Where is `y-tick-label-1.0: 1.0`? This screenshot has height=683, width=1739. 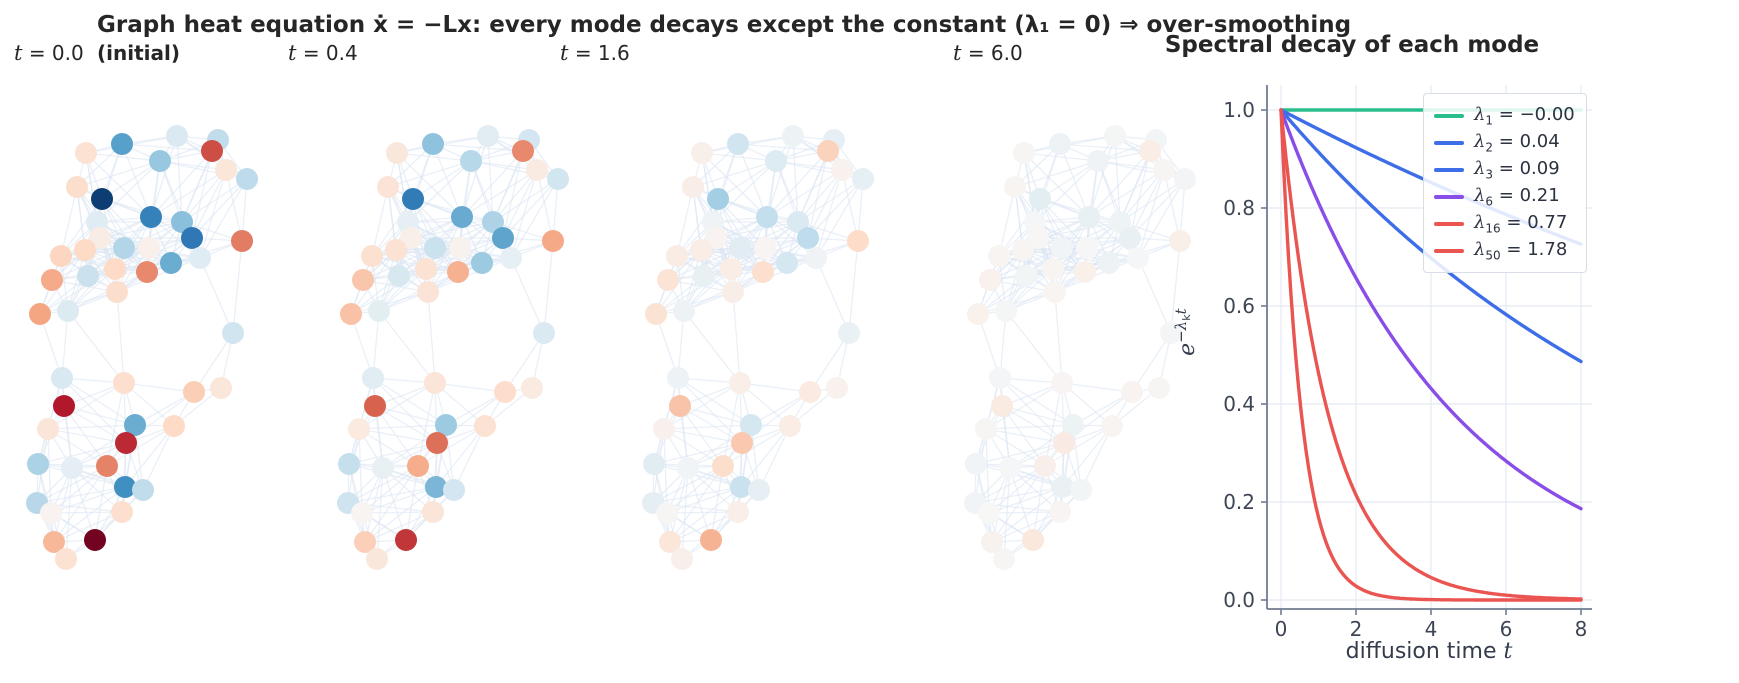 y-tick-label-1.0: 1.0 is located at coordinates (1239, 110).